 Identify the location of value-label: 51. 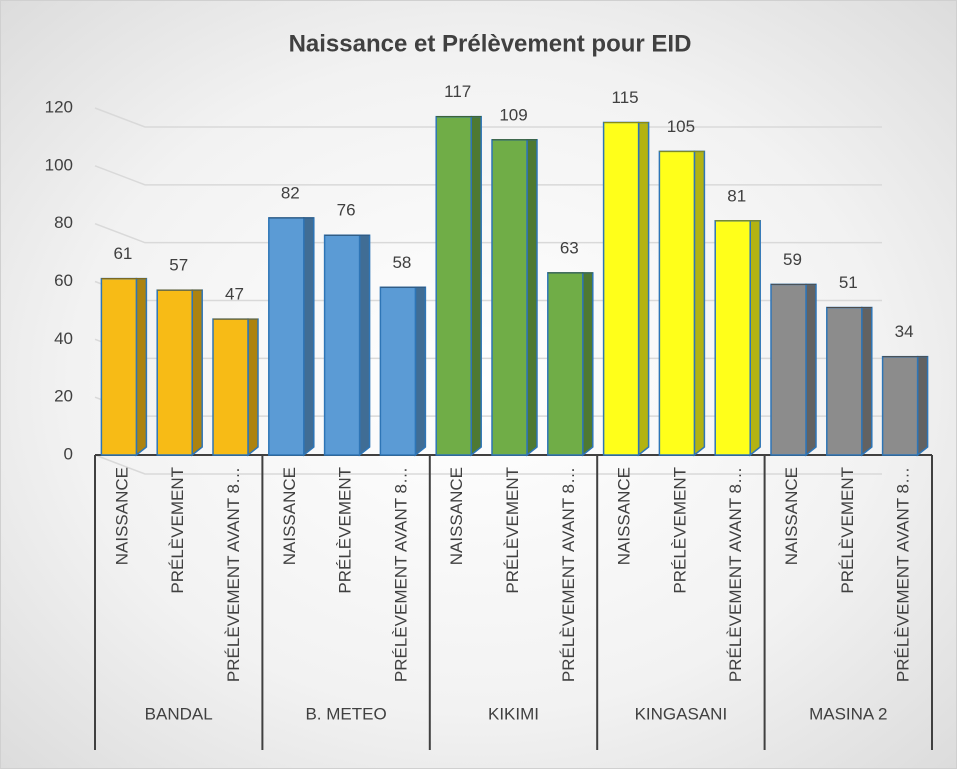
(848, 282).